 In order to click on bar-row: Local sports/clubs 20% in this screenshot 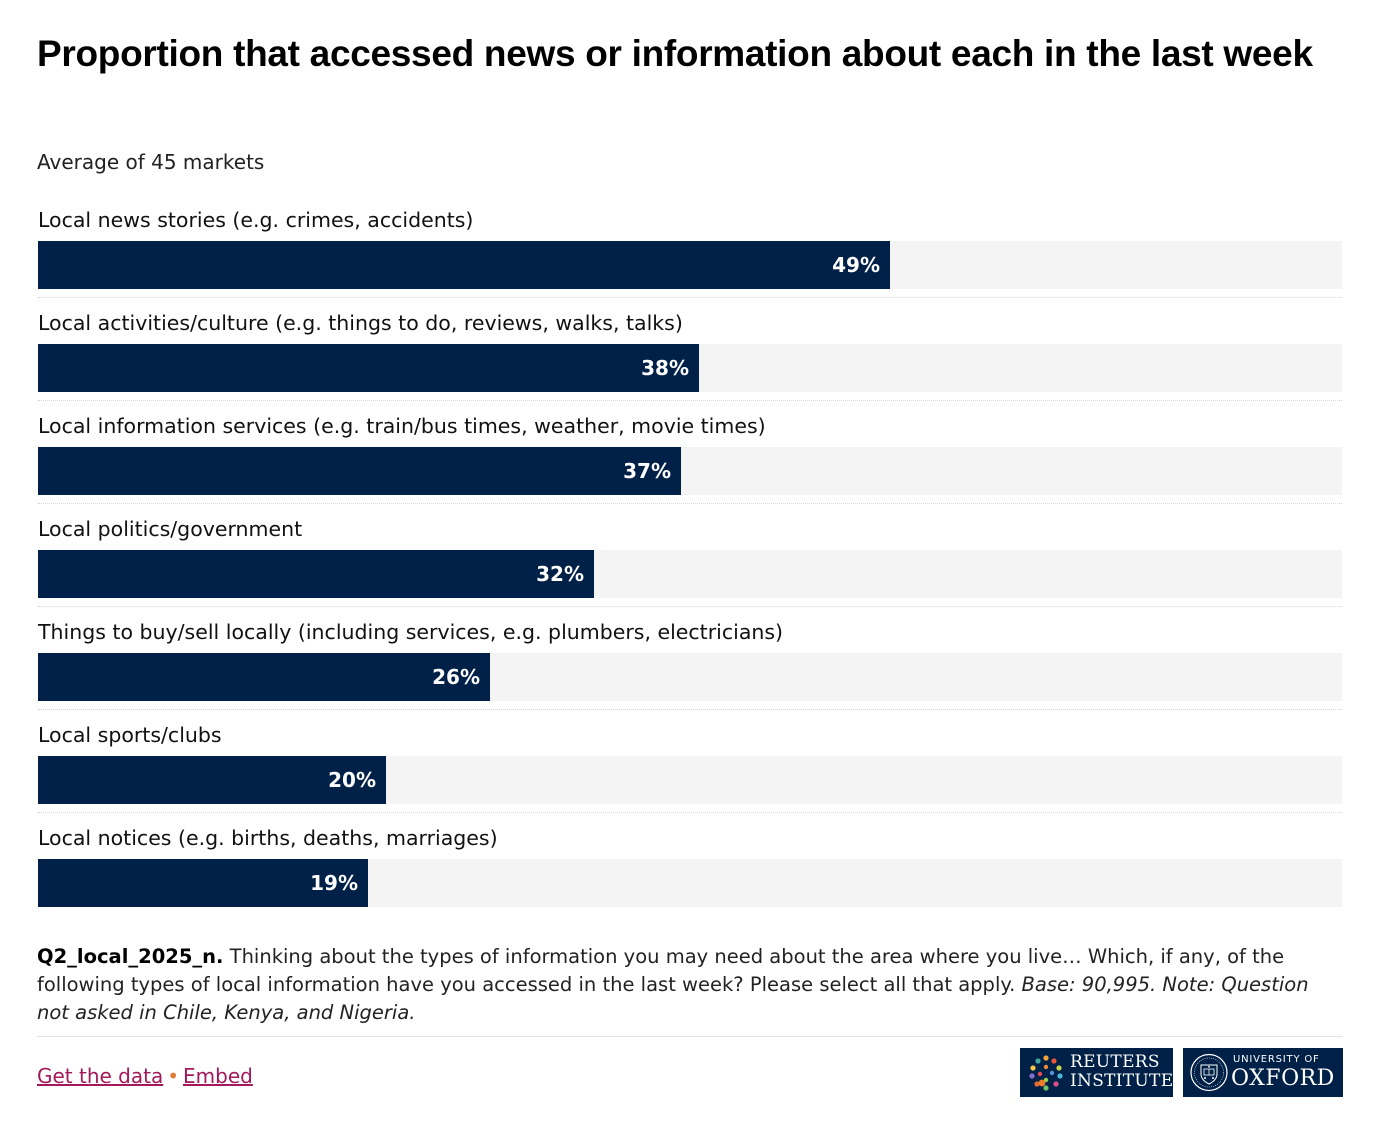, I will do `click(690, 771)`.